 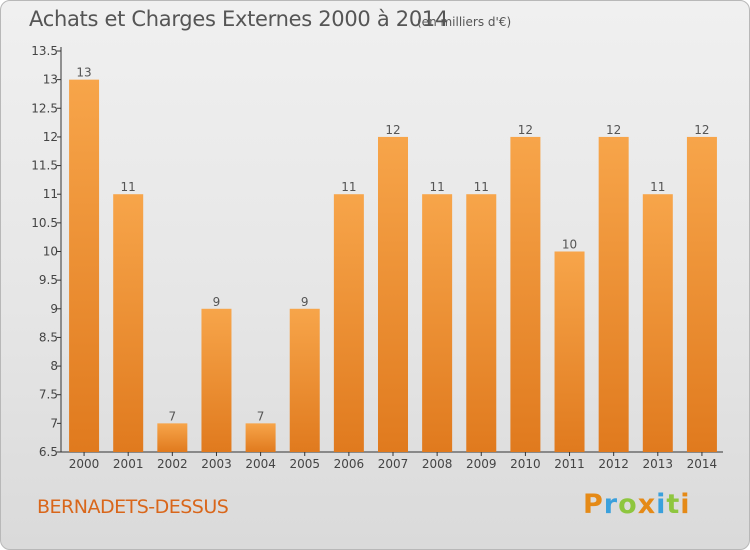 What do you see at coordinates (647, 504) in the screenshot?
I see `logo-letter: x` at bounding box center [647, 504].